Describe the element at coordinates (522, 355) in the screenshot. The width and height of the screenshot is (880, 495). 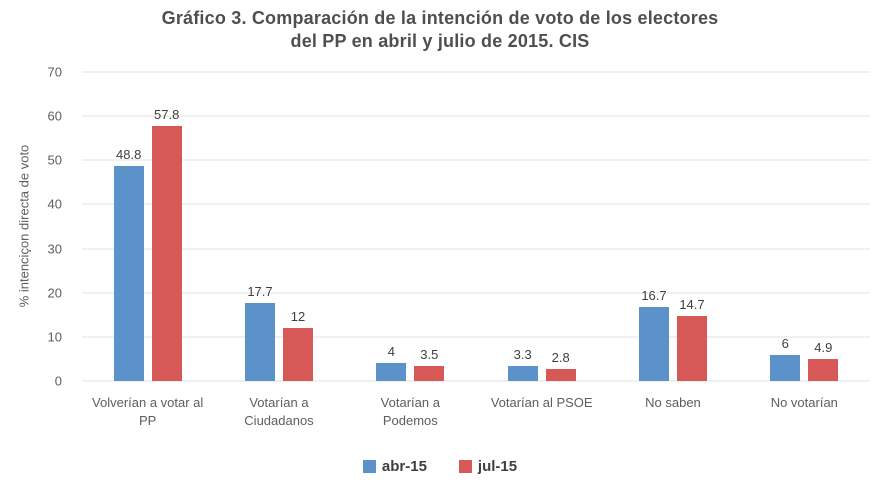
I see `bar-value-label: 3.3` at that location.